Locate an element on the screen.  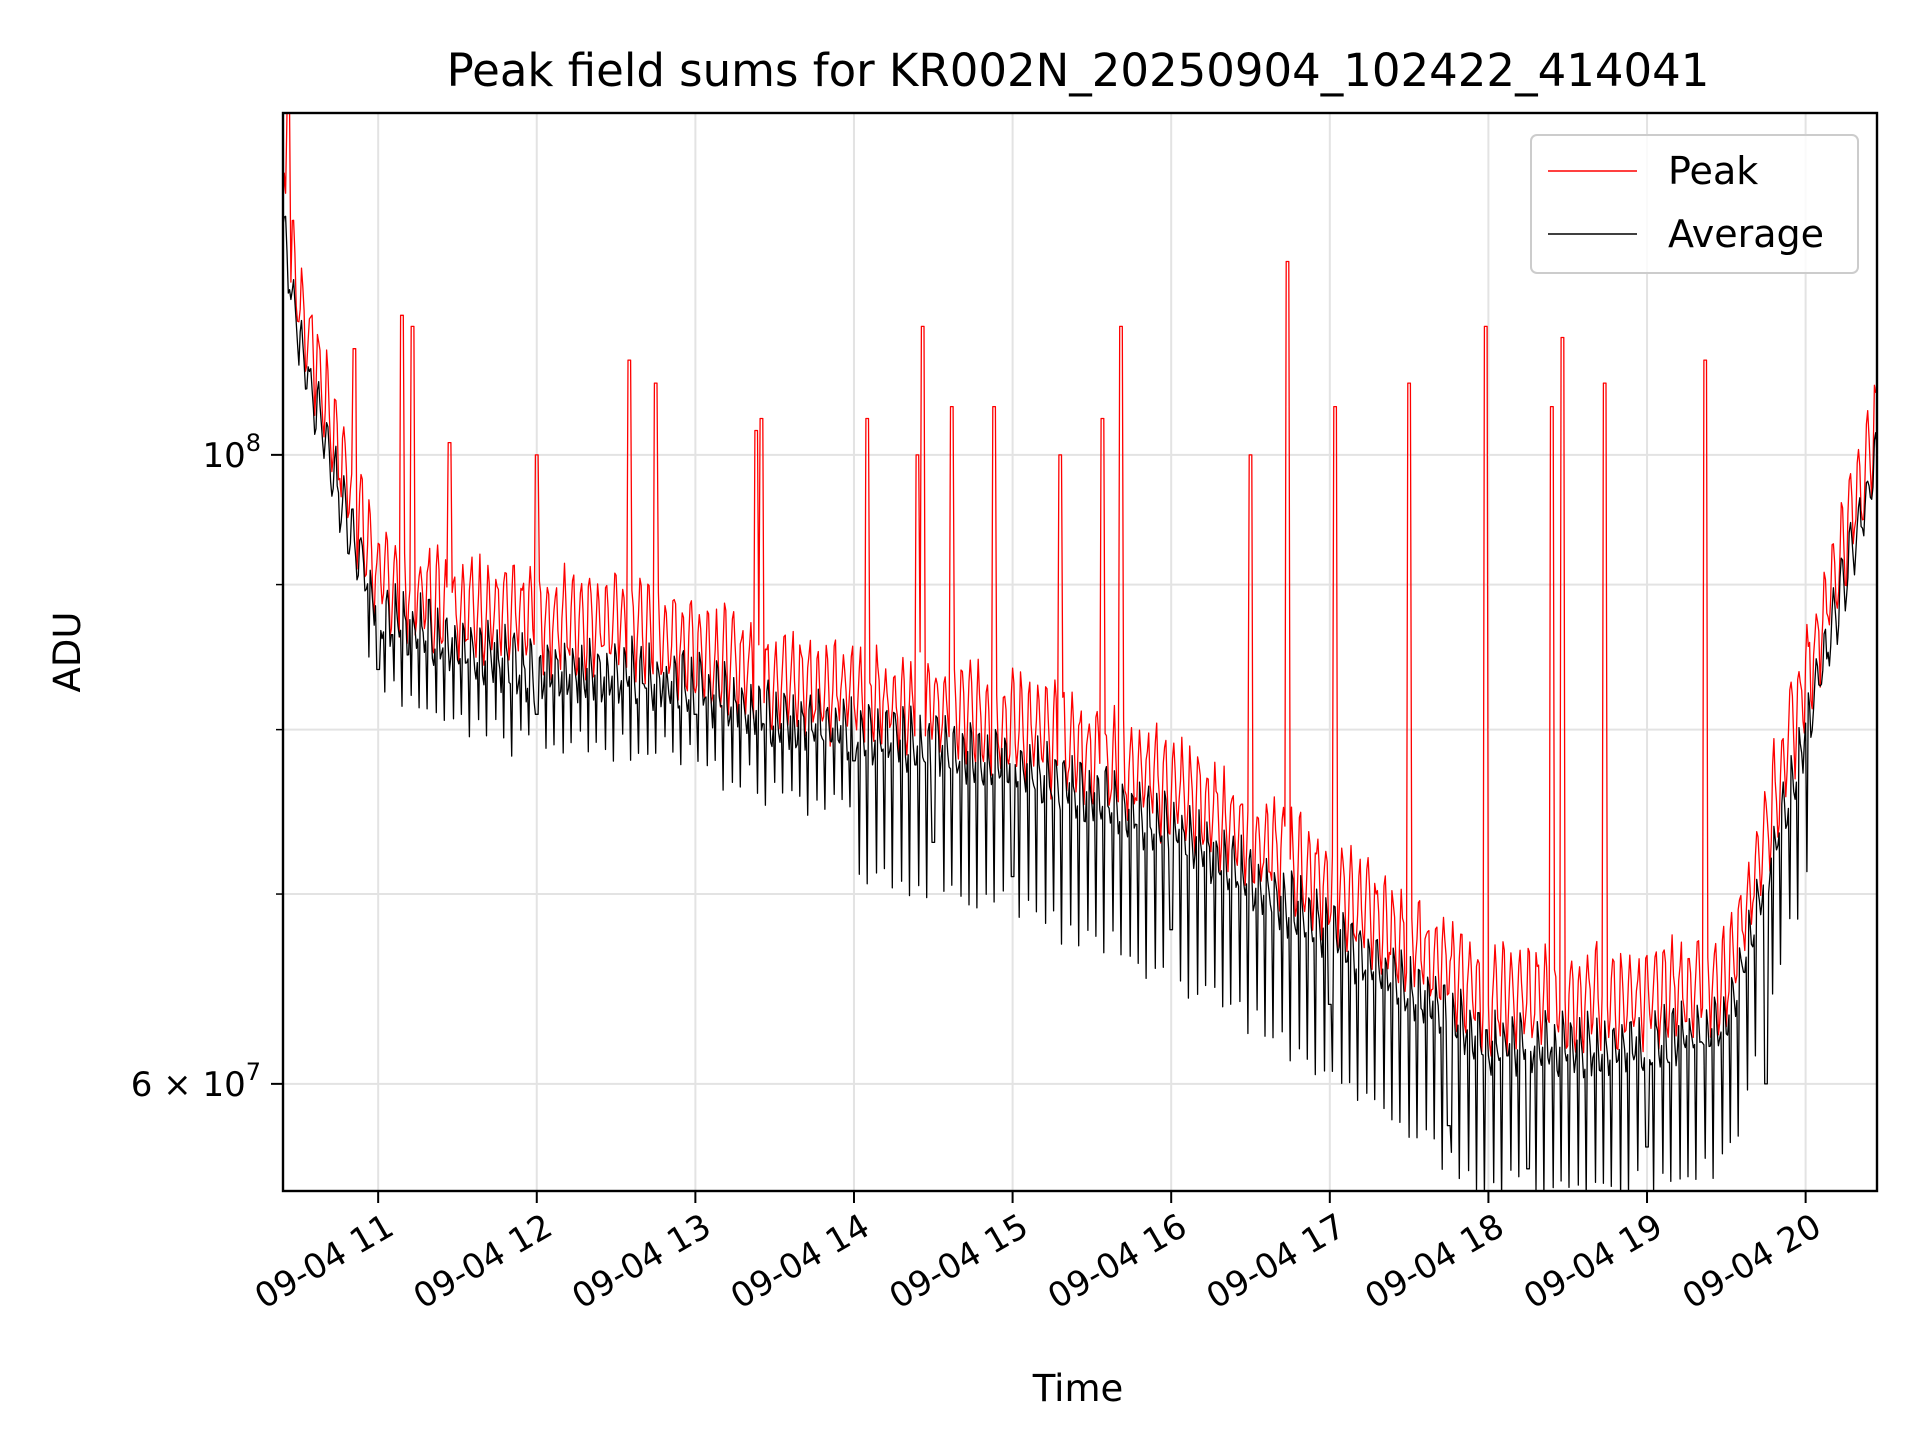
legend-label-peak: Peak is located at coordinates (1713, 171).